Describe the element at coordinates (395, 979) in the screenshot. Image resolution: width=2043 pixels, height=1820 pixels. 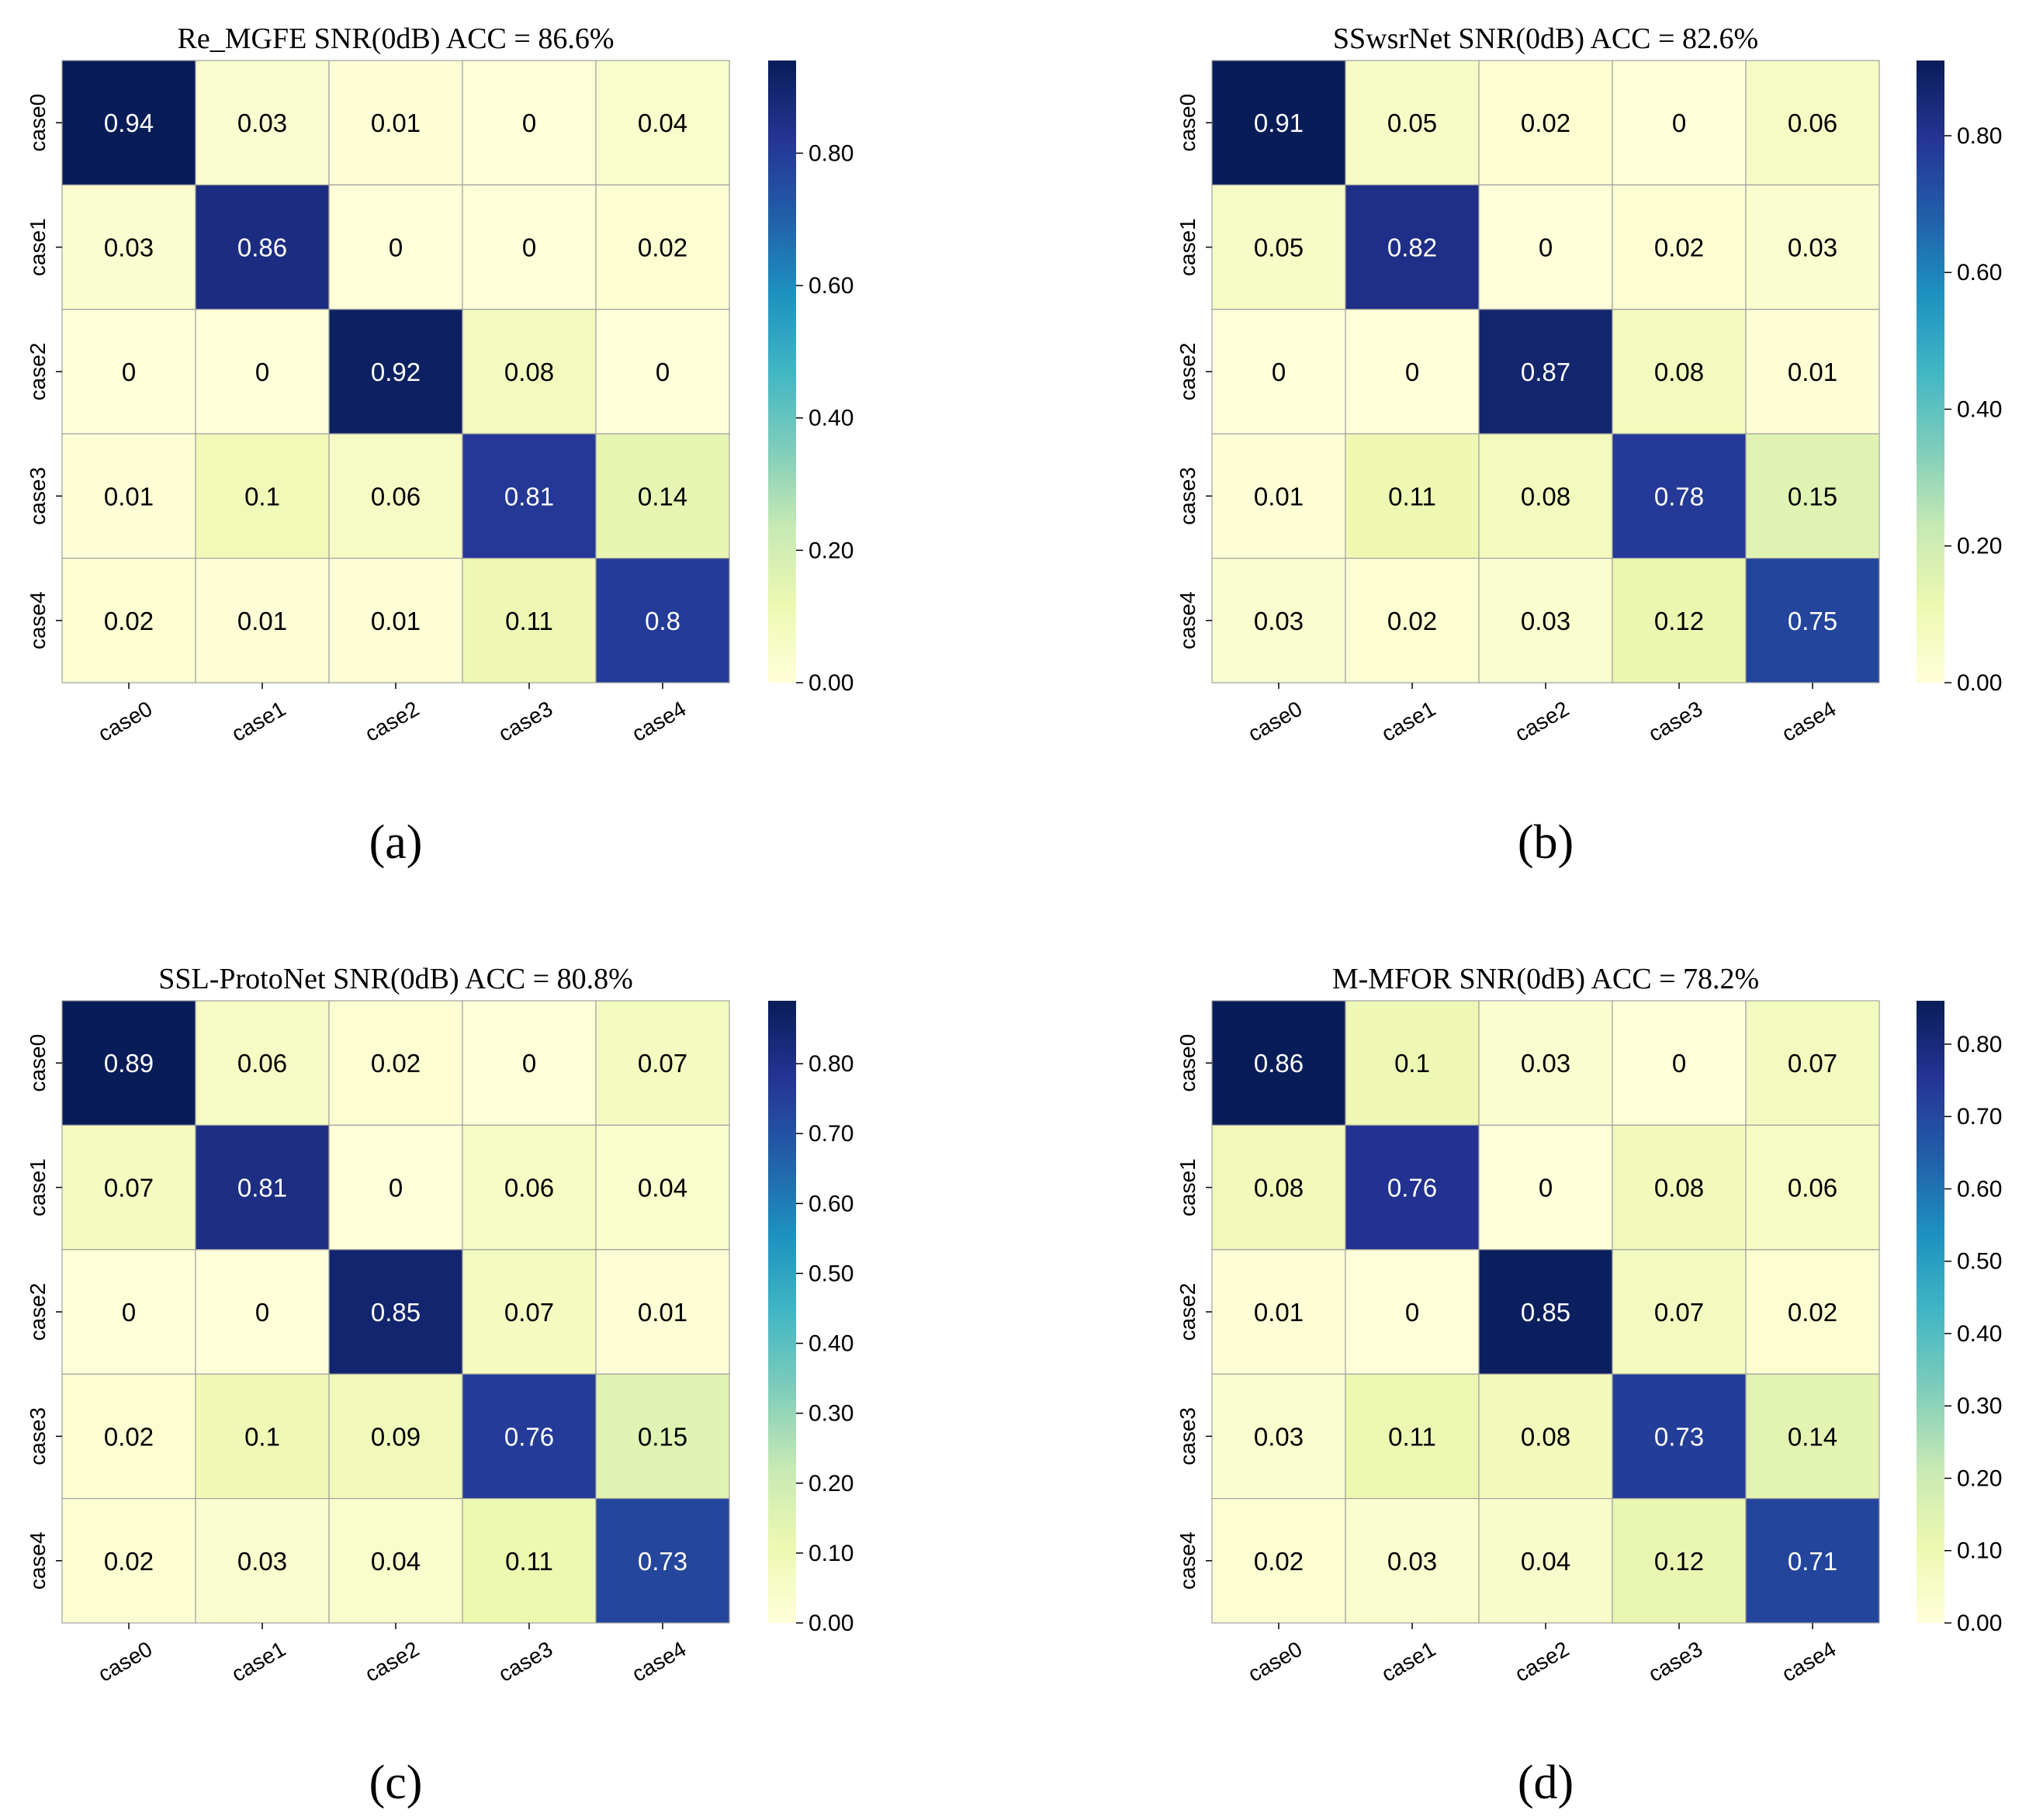
I see `chart-title: SSL-ProtoNet SNR(0dB) ACC = 80.8%` at that location.